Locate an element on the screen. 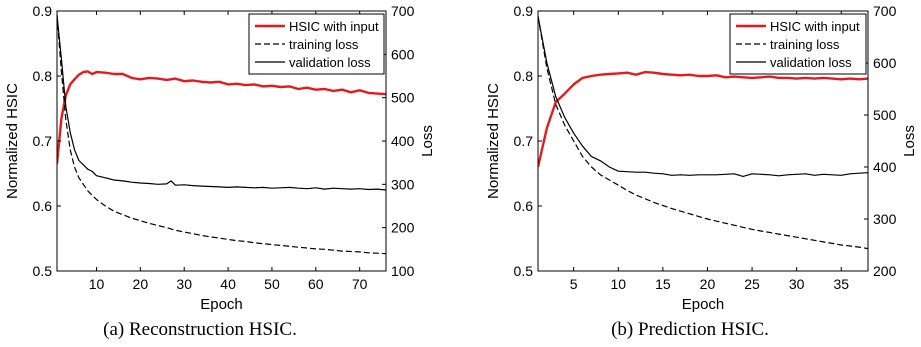 The height and width of the screenshot is (347, 921). x-tick-label: 70 is located at coordinates (360, 284).